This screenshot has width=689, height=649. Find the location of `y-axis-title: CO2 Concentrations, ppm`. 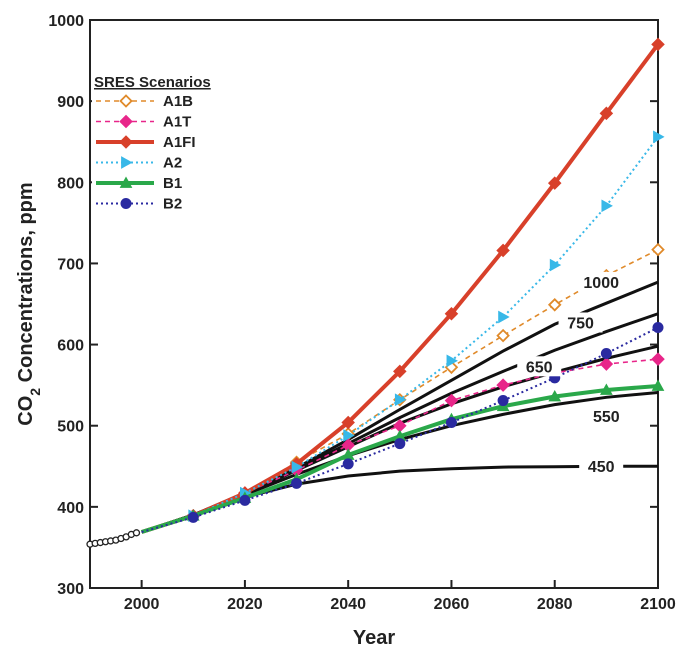

y-axis-title: CO2 Concentrations, ppm is located at coordinates (29, 303).